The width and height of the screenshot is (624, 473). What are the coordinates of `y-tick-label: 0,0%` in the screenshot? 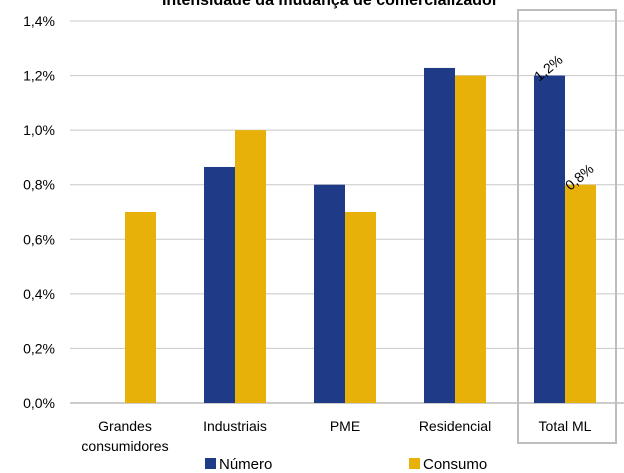 It's located at (39, 403).